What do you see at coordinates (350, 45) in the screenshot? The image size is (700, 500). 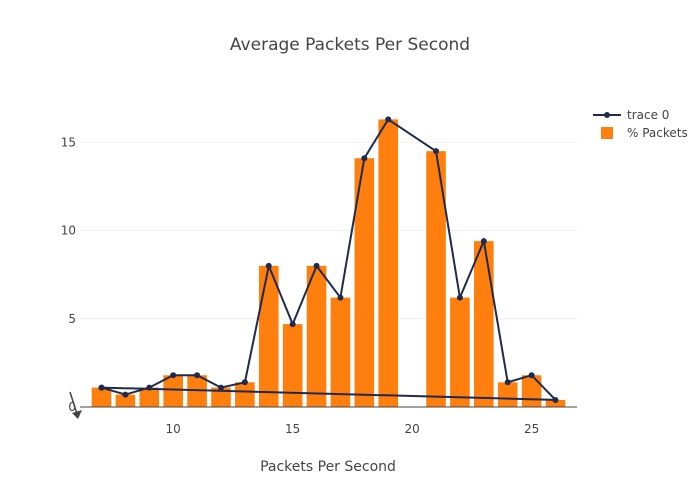 I see `chart-title: Average Packets Per Second` at bounding box center [350, 45].